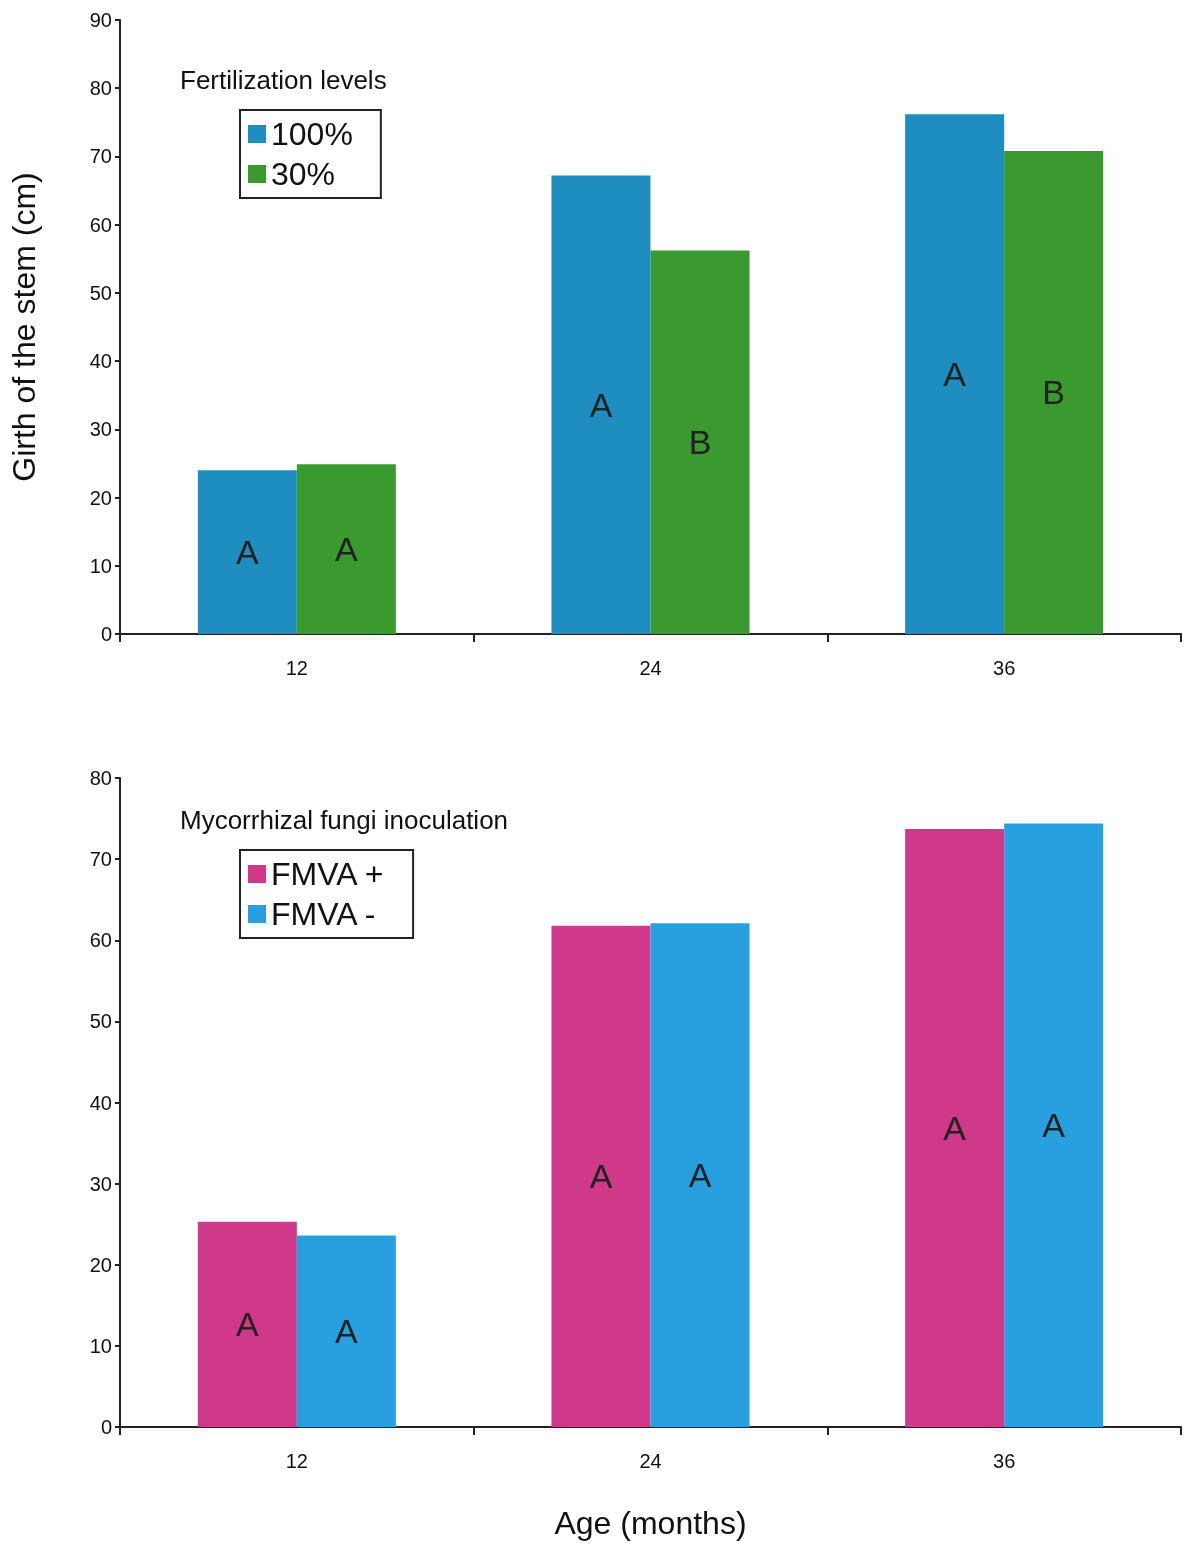 Image resolution: width=1186 pixels, height=1545 pixels. What do you see at coordinates (650, 1523) in the screenshot?
I see `x-axis-title: Age (months)` at bounding box center [650, 1523].